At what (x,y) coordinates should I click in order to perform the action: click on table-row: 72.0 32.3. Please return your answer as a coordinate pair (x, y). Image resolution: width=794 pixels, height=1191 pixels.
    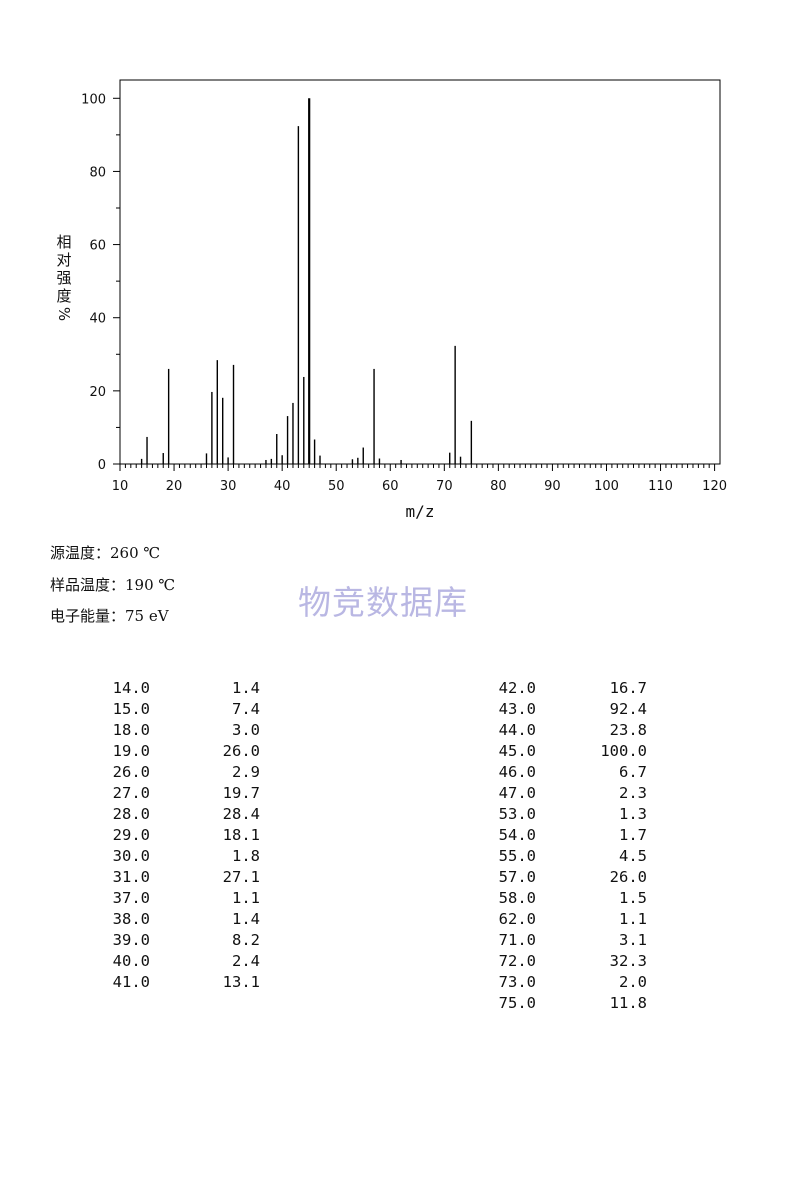
    Looking at the image, I should click on (530, 961).